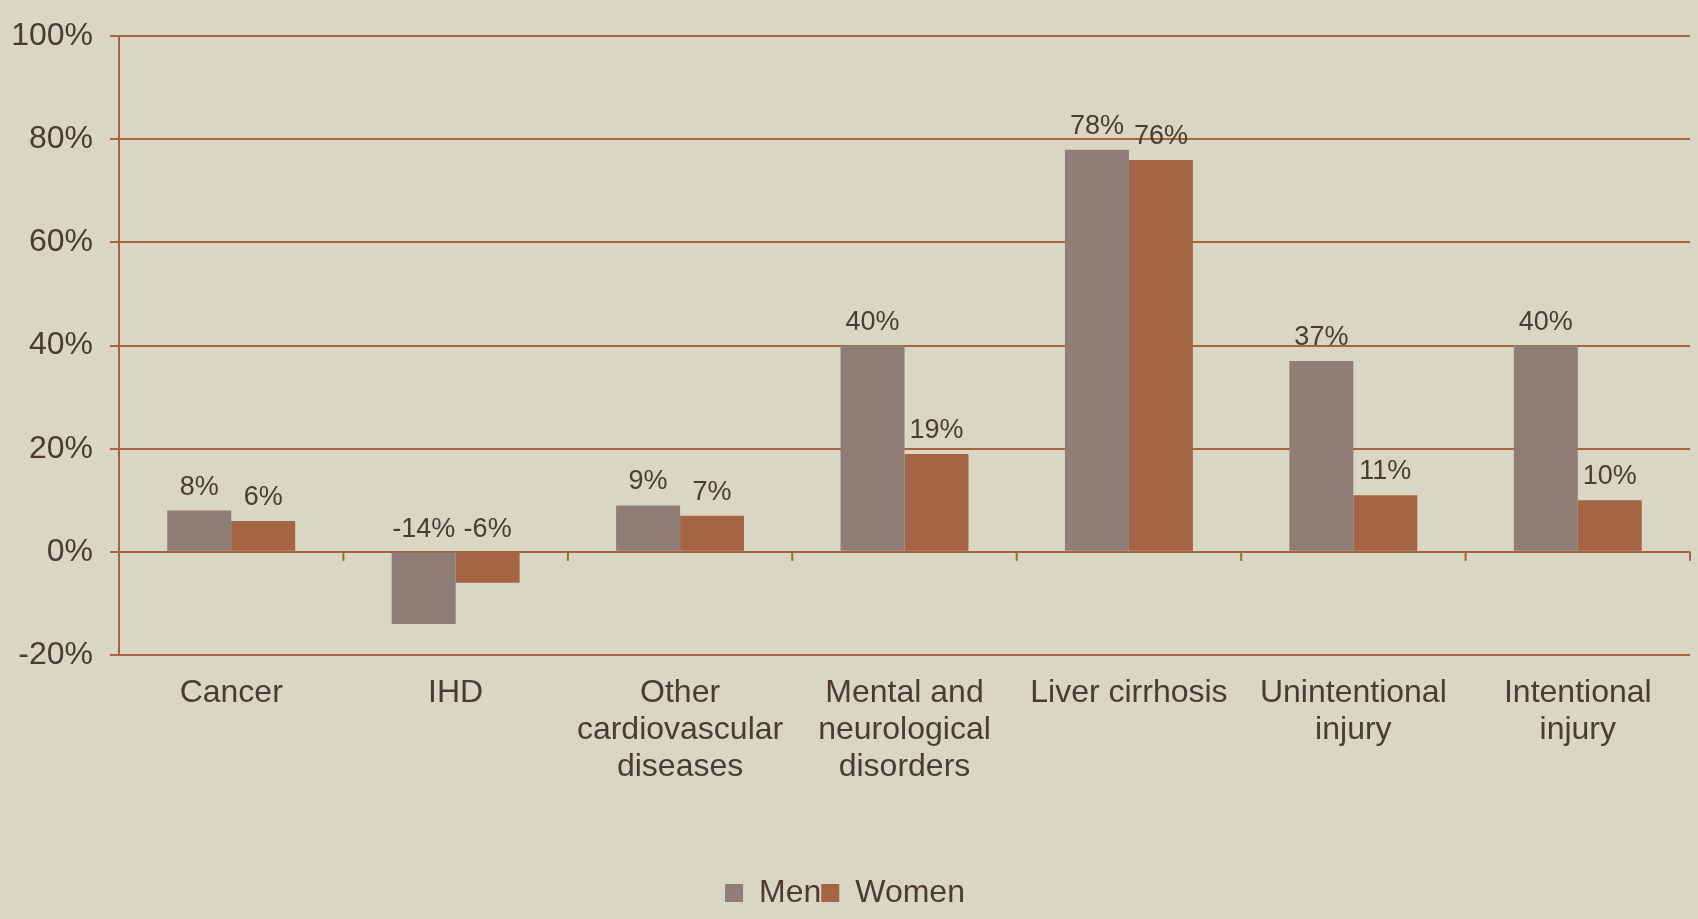 This screenshot has width=1698, height=919. I want to click on data-label: 9%, so click(648, 480).